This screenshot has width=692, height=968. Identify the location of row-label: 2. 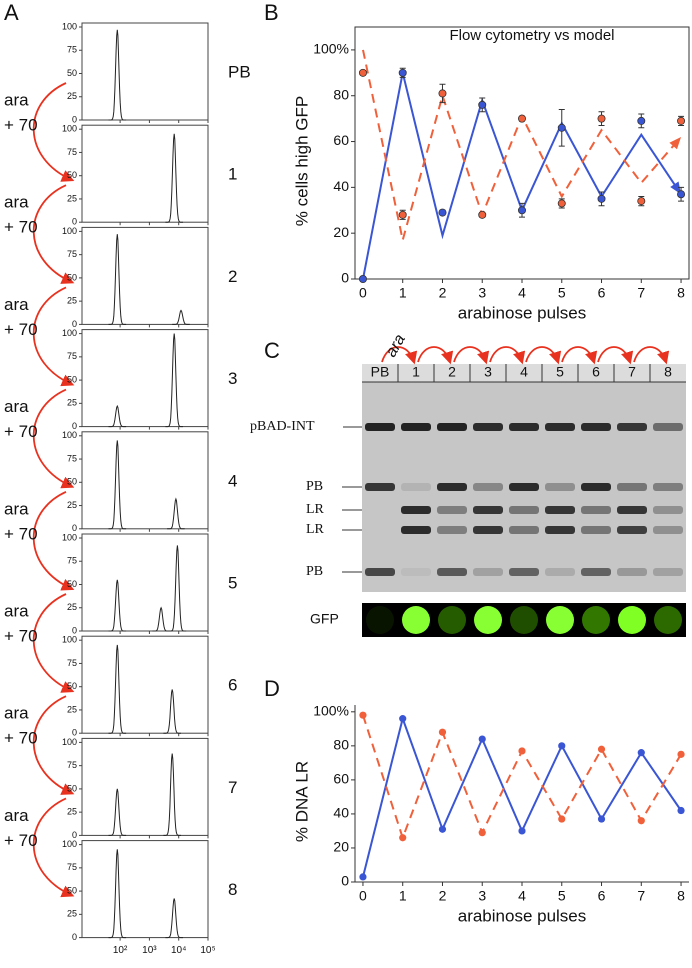
(232, 276).